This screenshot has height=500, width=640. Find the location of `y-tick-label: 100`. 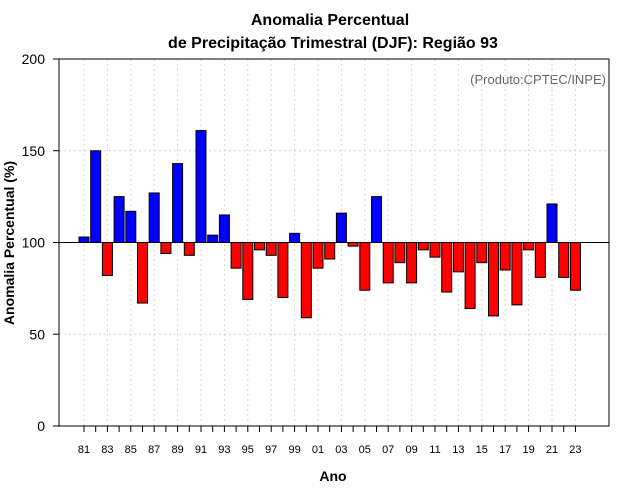

y-tick-label: 100 is located at coordinates (34, 243).